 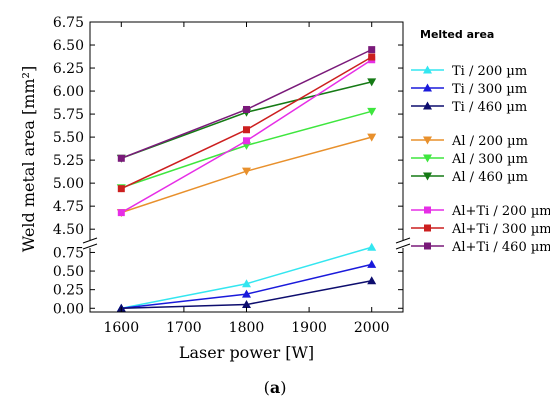 What do you see at coordinates (500, 229) in the screenshot?
I see `legend-label: Al+Ti / 300 µm` at bounding box center [500, 229].